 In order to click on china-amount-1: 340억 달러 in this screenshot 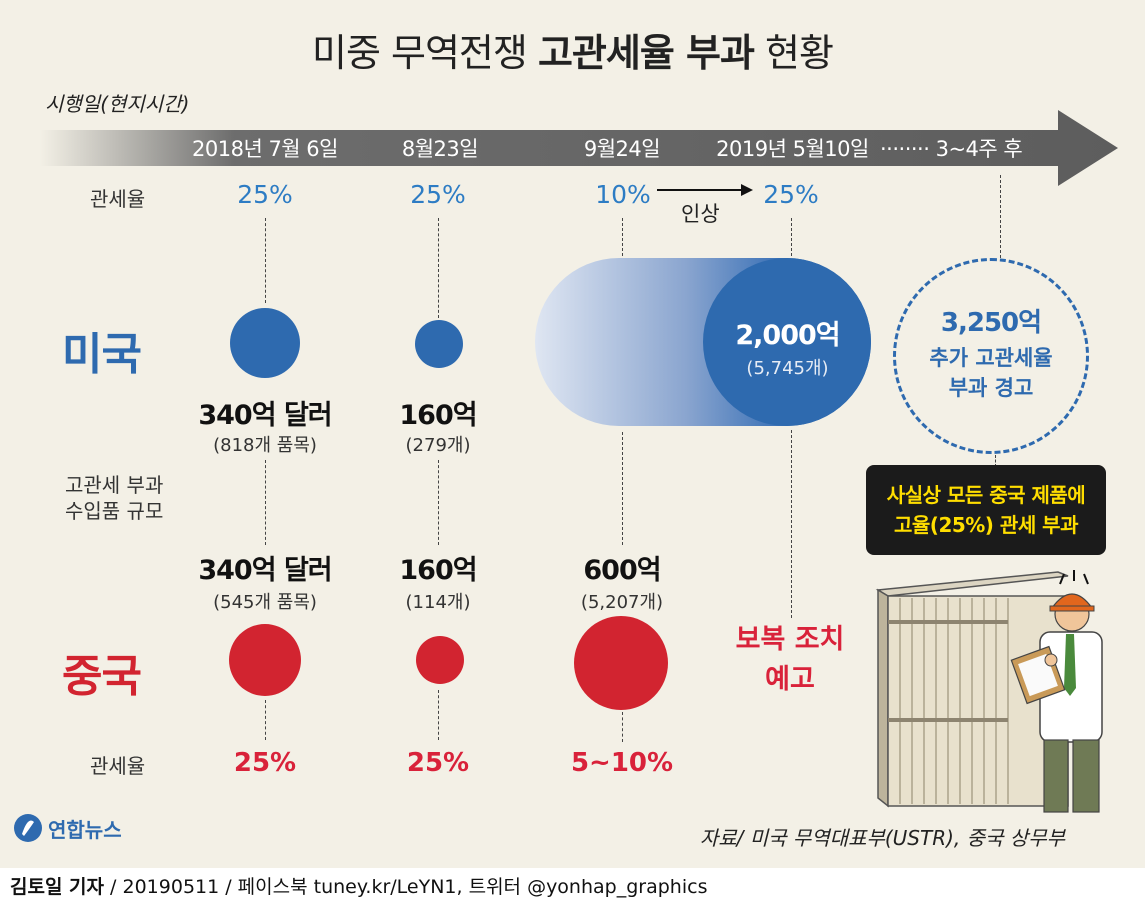, I will do `click(265, 570)`.